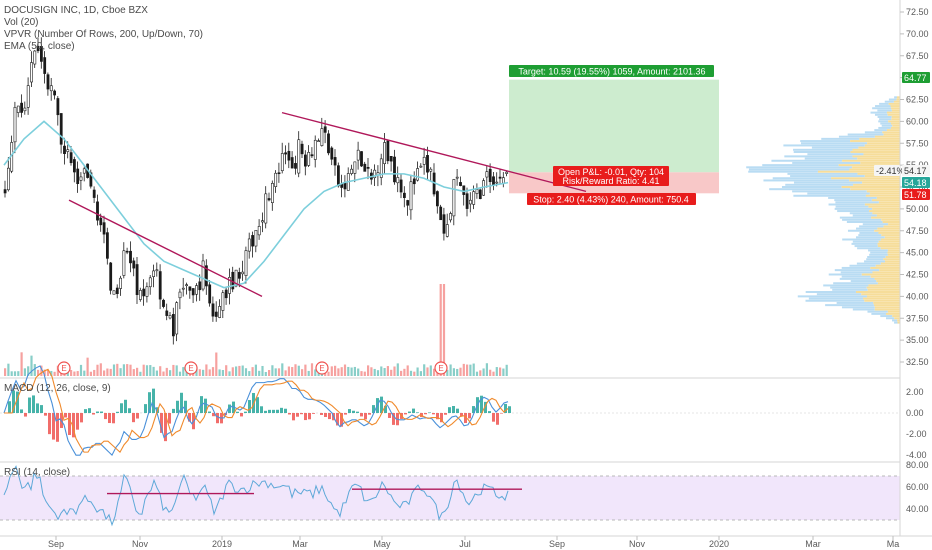  What do you see at coordinates (614, 126) in the screenshot?
I see `target-zone` at bounding box center [614, 126].